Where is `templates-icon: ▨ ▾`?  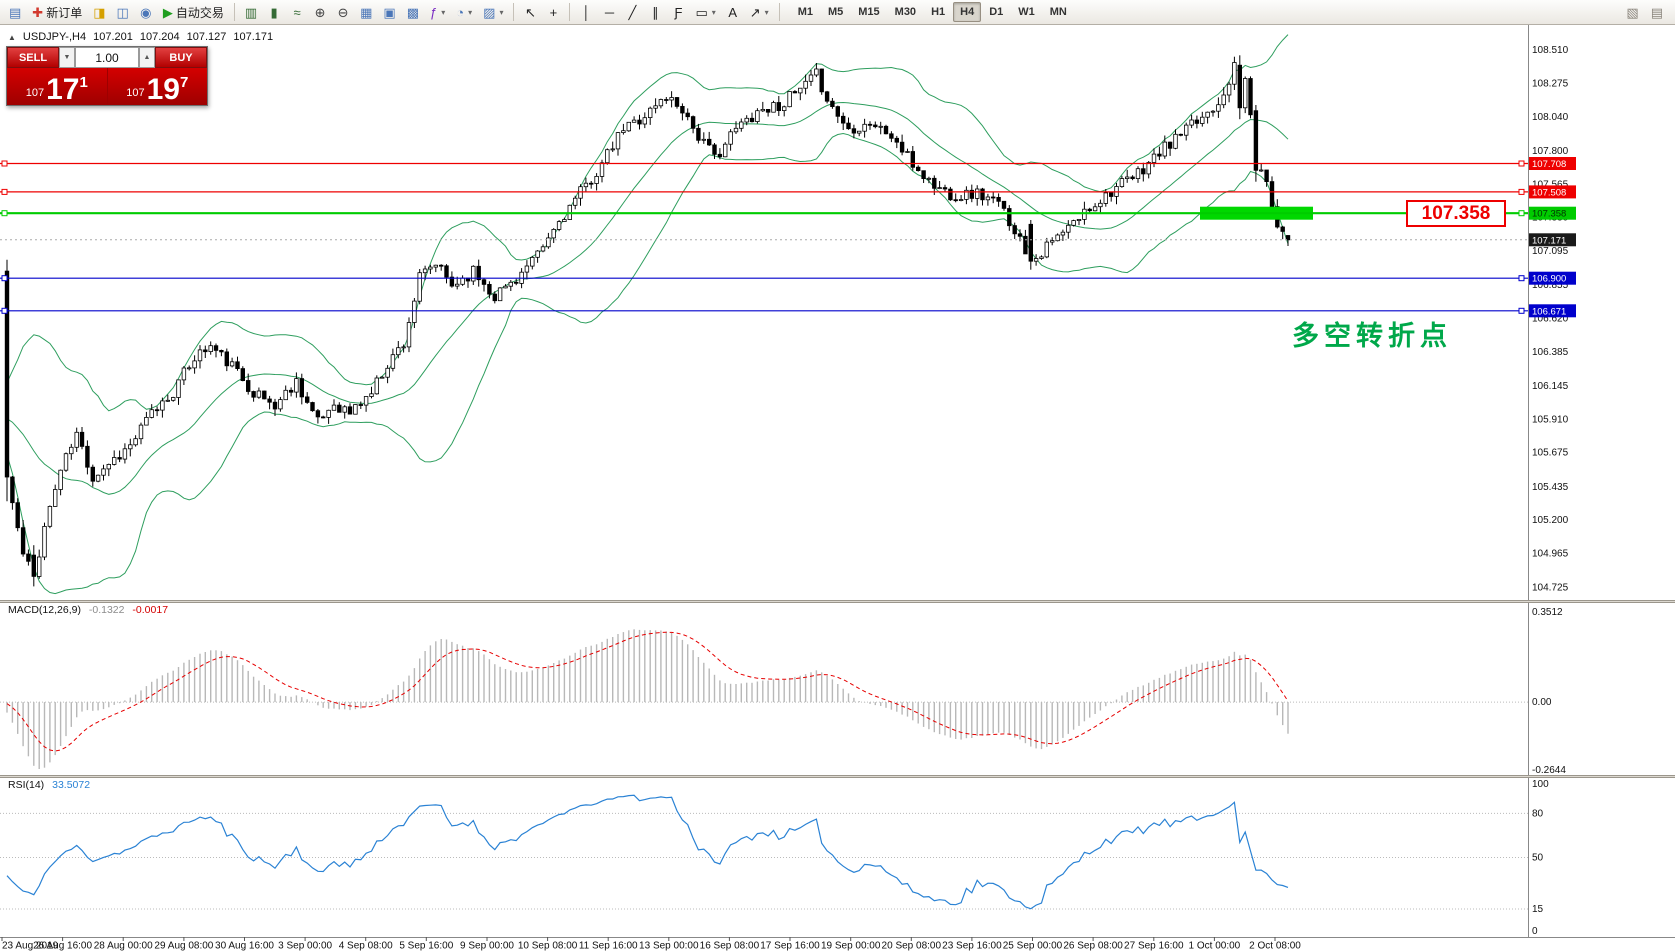 templates-icon: ▨ ▾ is located at coordinates (493, 12).